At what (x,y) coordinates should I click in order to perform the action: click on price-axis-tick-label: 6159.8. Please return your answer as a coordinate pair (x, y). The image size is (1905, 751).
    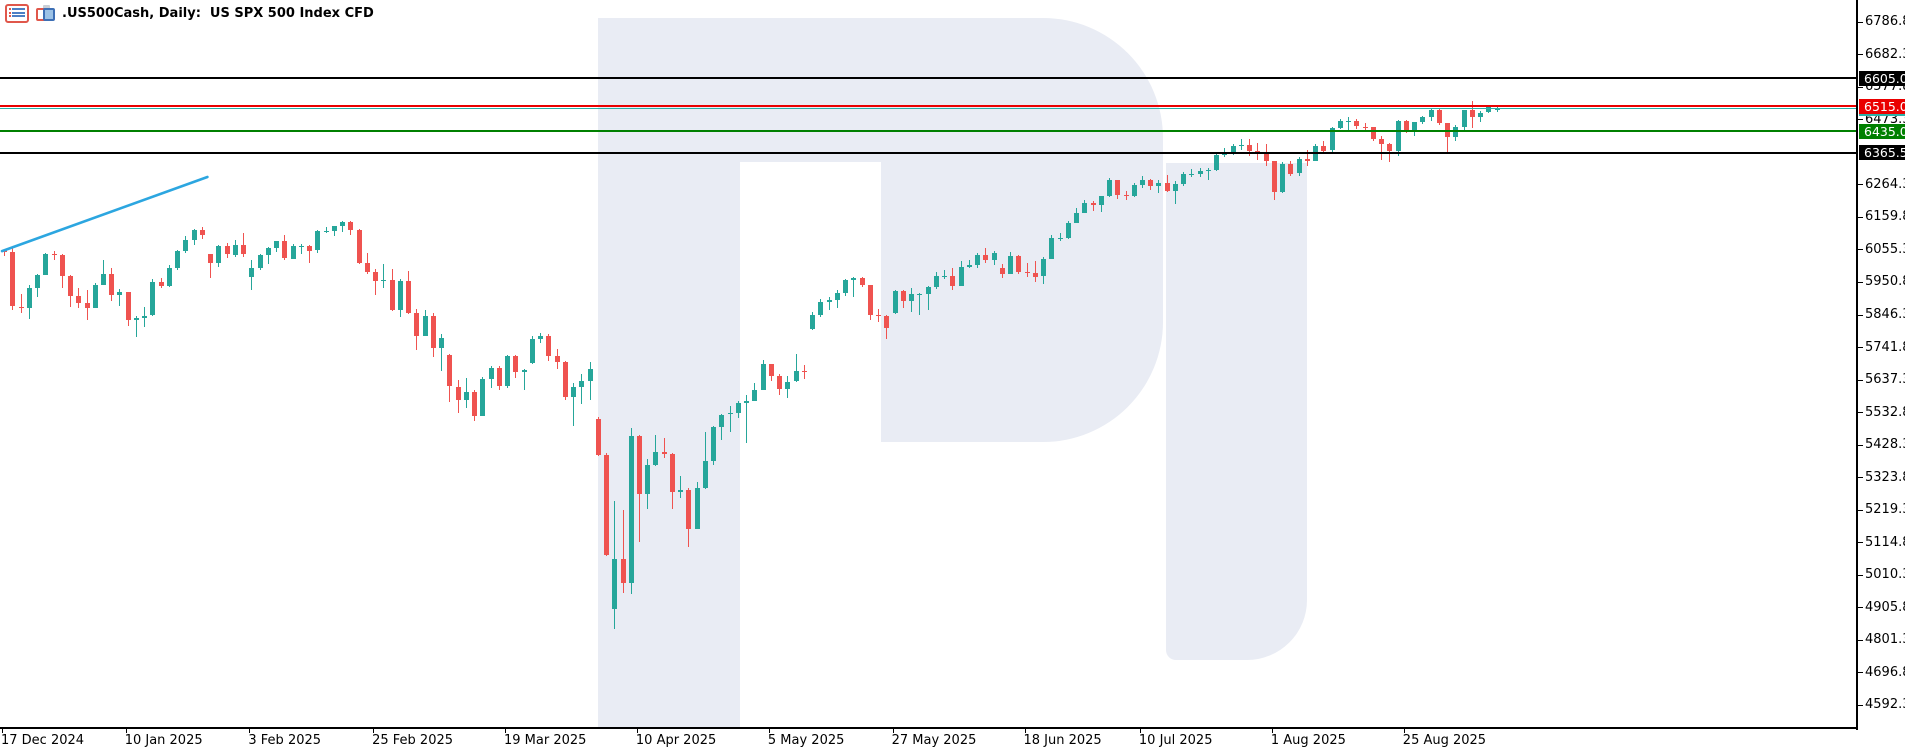
    Looking at the image, I should click on (1885, 217).